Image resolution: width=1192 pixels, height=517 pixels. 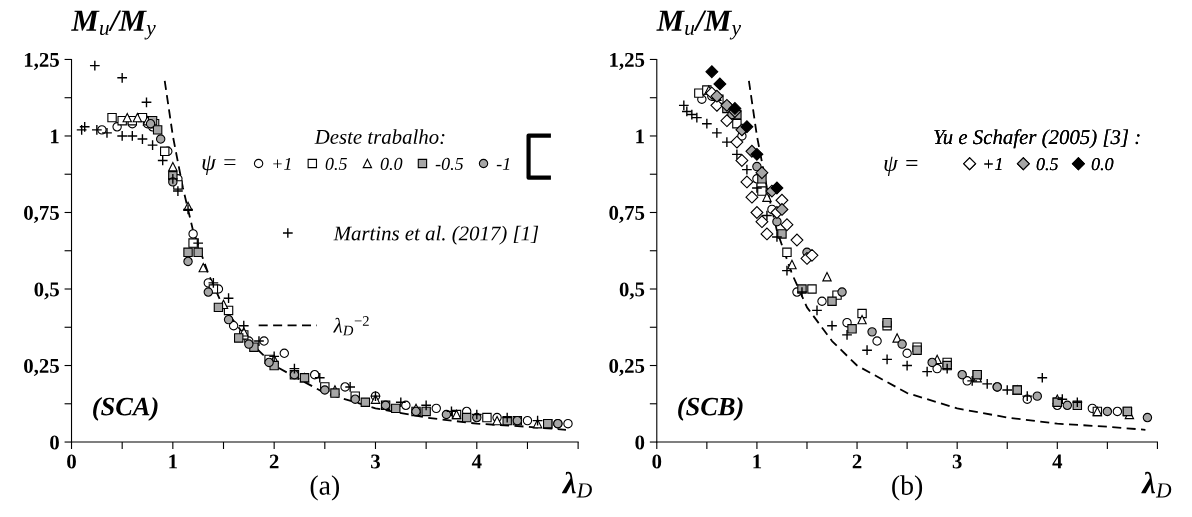 What do you see at coordinates (436, 235) in the screenshot?
I see `legend-label: Martins et al. (2017) [1]` at bounding box center [436, 235].